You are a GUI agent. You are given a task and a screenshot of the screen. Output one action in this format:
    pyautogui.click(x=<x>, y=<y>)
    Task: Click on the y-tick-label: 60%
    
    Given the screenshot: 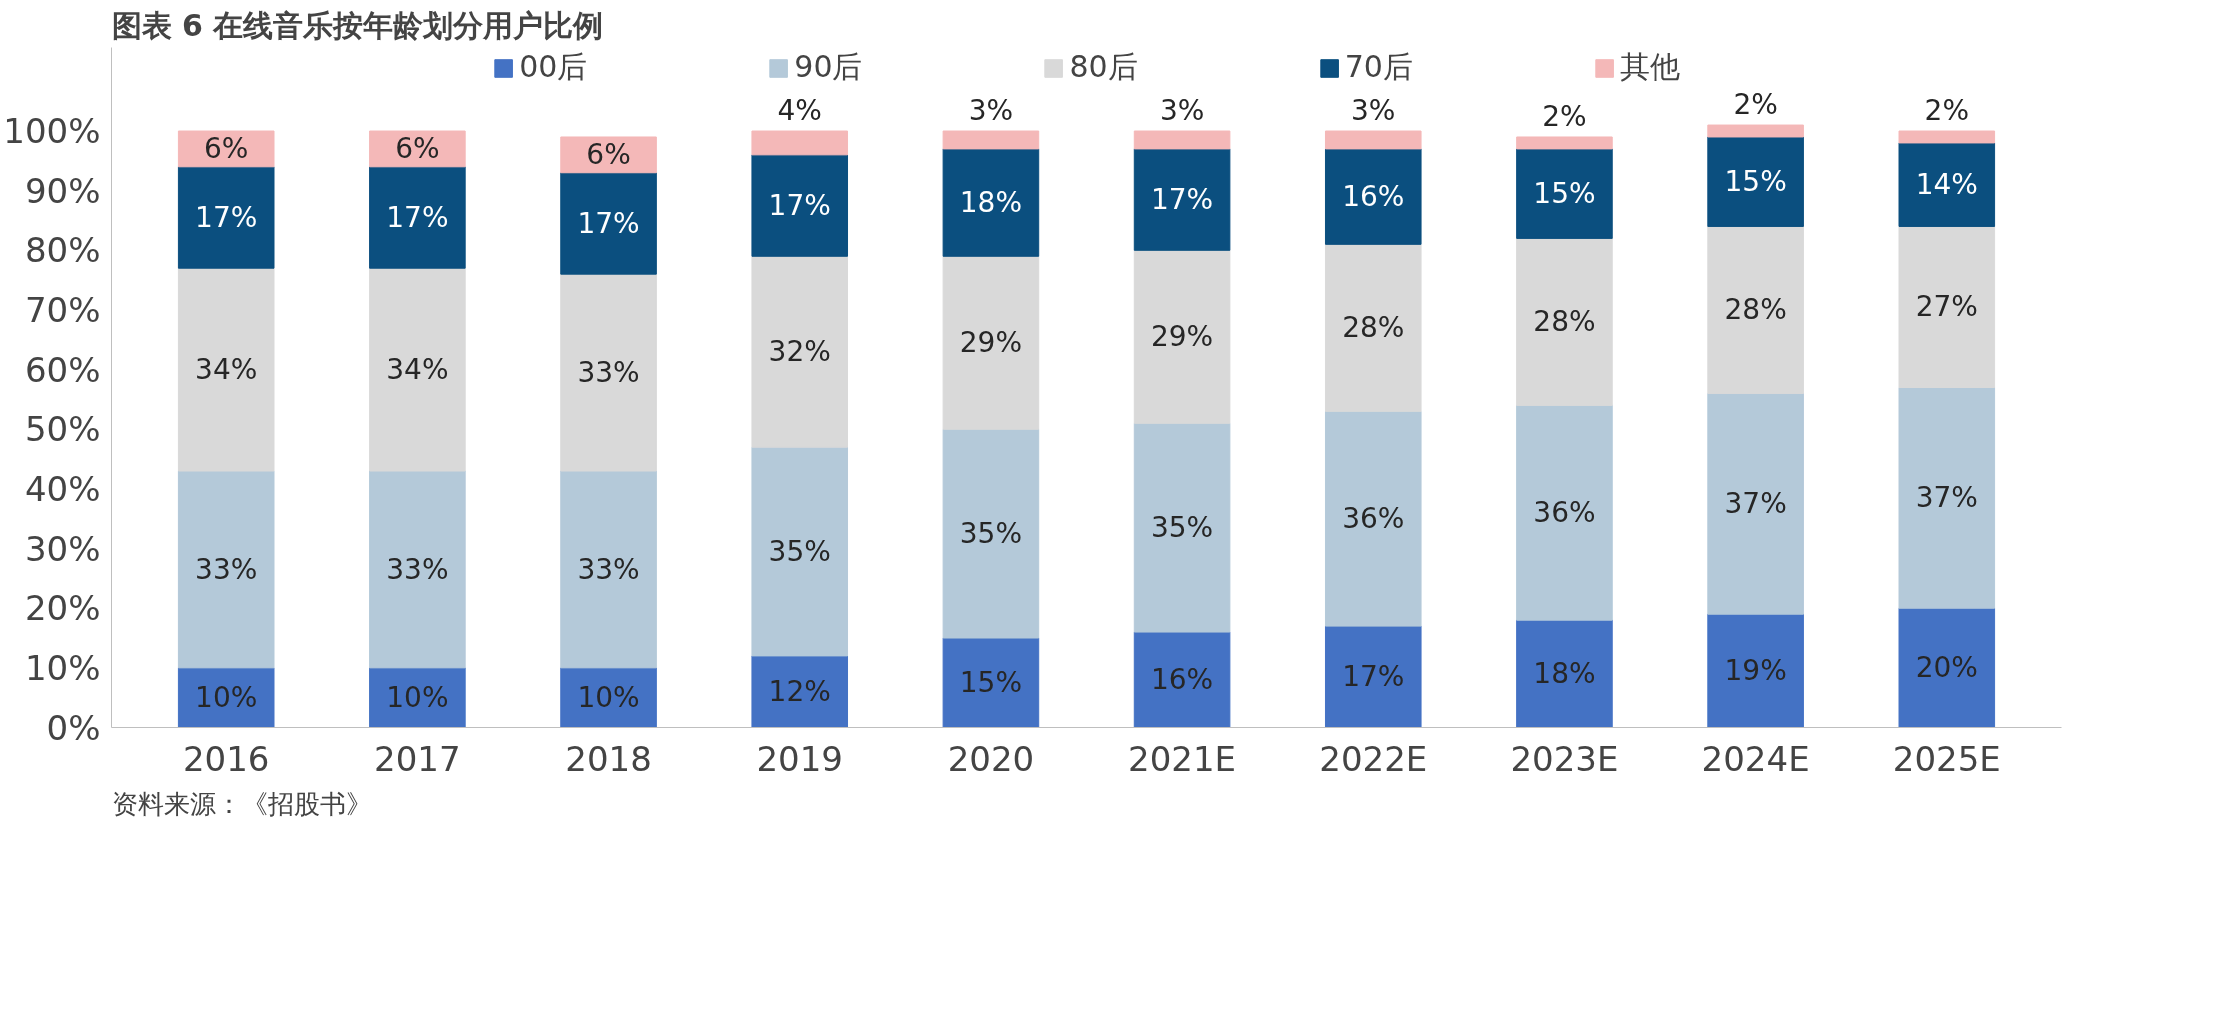 What is the action you would take?
    pyautogui.click(x=62, y=369)
    